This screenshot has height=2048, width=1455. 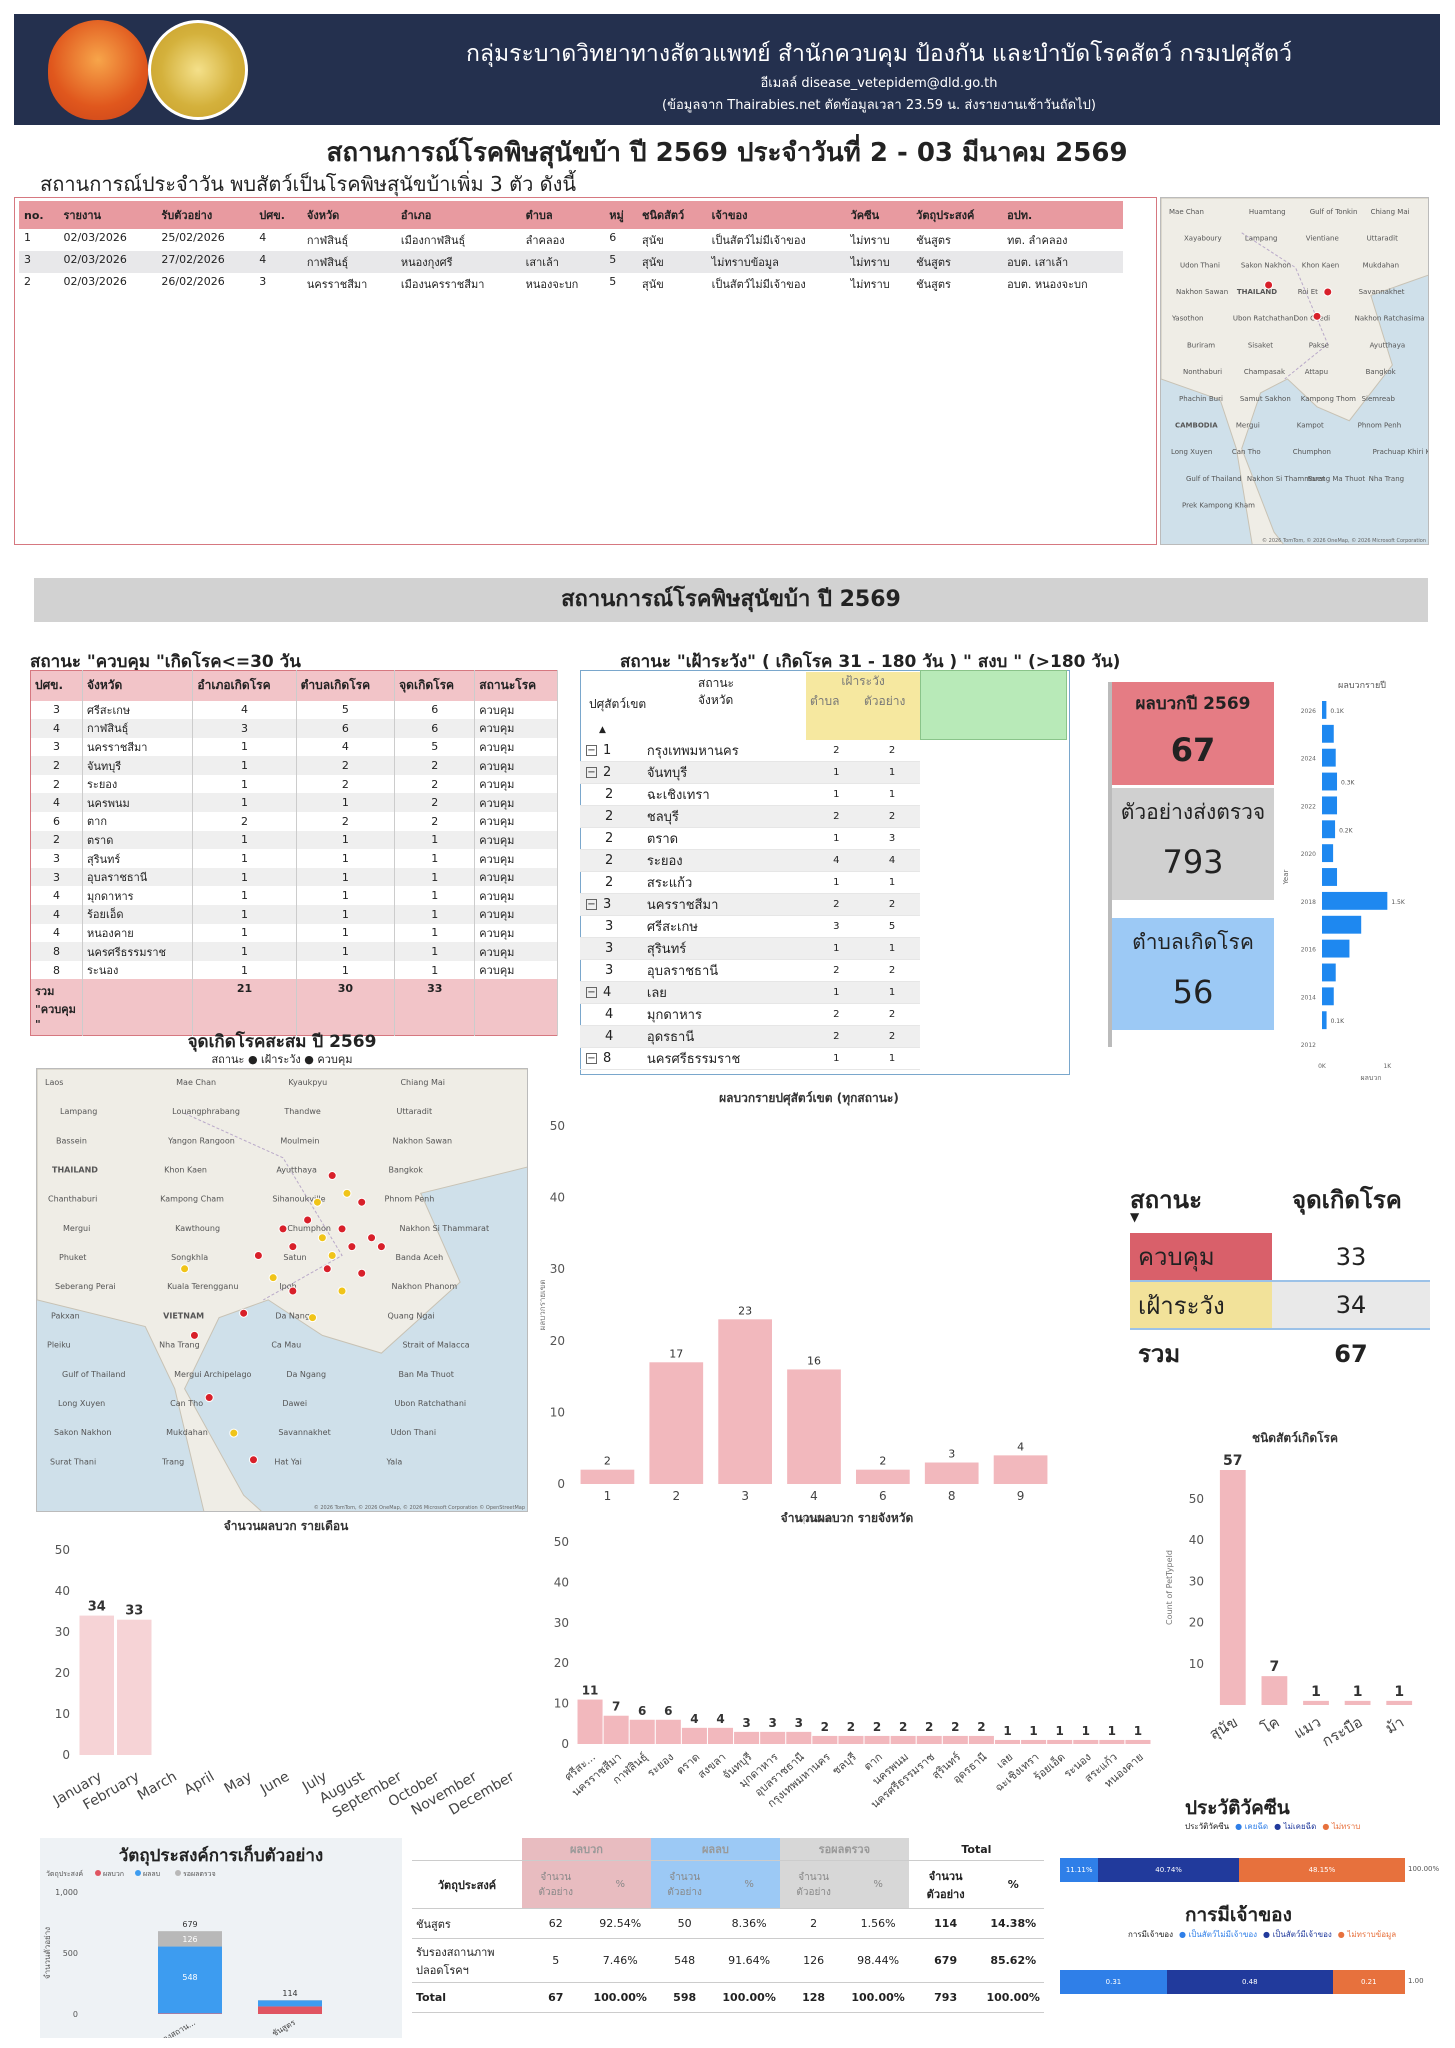 I want to click on column-header: อปท., so click(x=1062, y=215).